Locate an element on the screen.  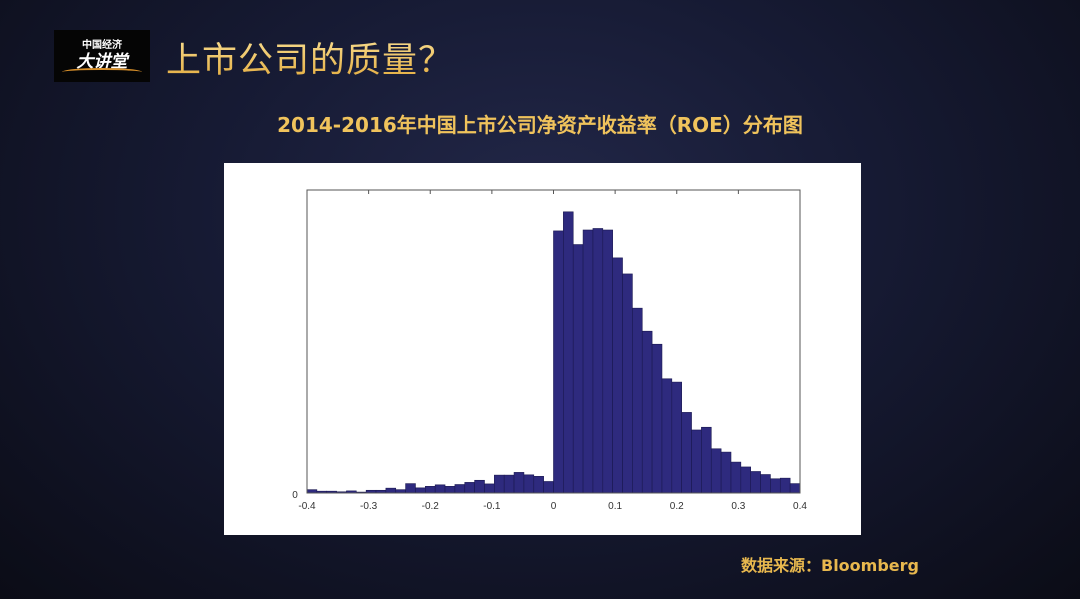
y-tick-label: 0 is located at coordinates (295, 495).